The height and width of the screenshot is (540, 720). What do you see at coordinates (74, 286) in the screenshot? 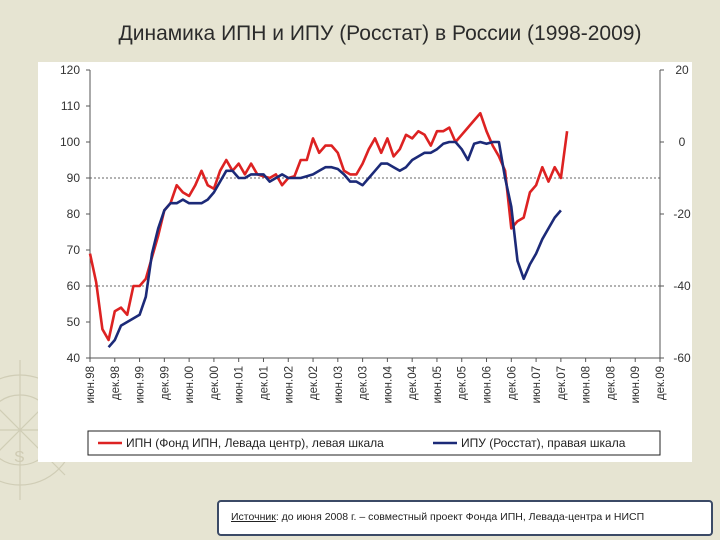
I see `y-left-tick-label: 60` at bounding box center [74, 286].